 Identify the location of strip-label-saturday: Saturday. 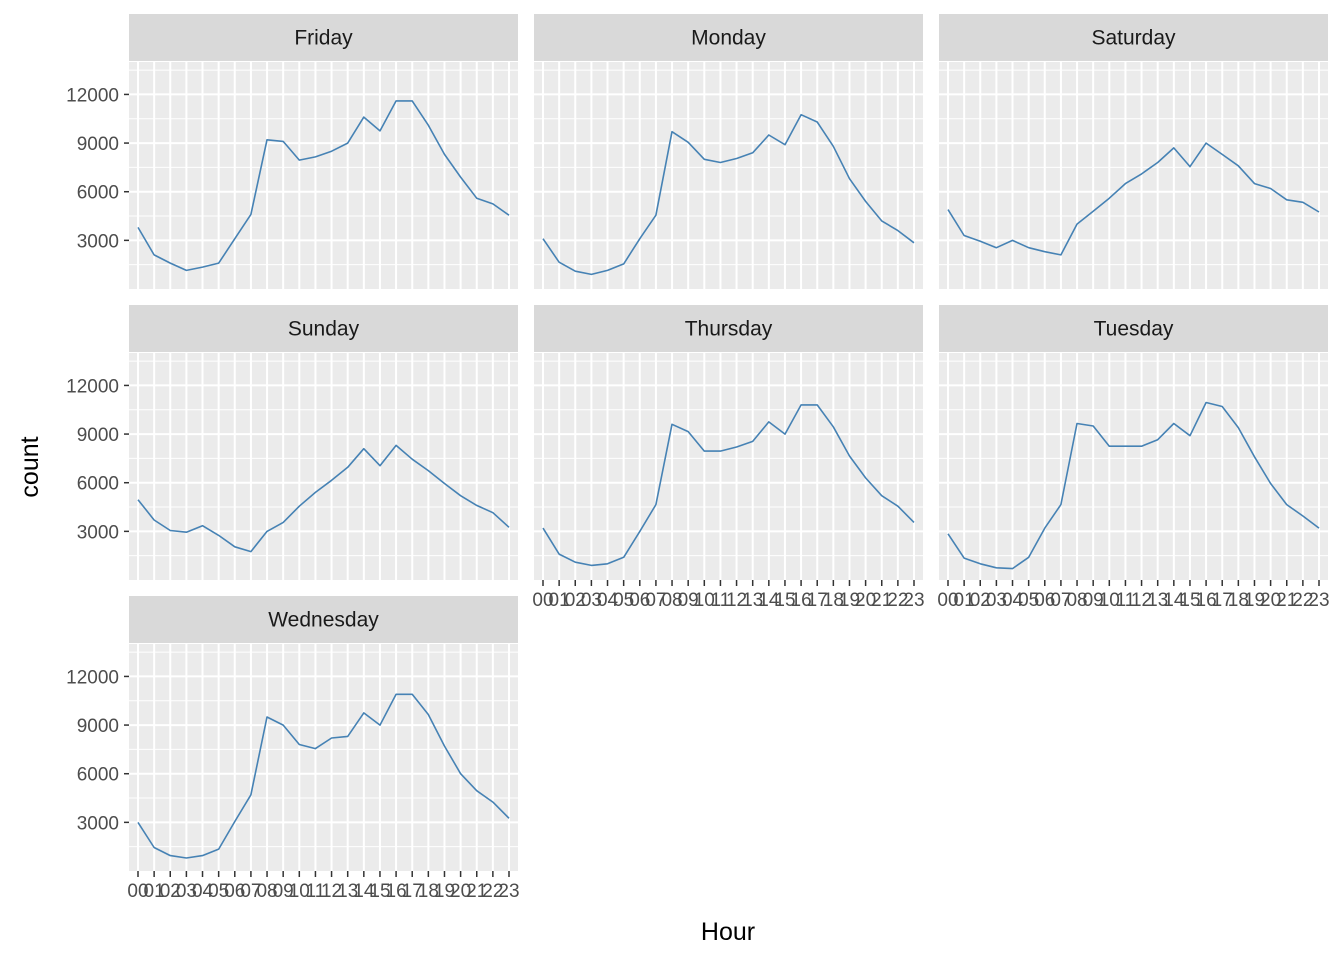
(1133, 38).